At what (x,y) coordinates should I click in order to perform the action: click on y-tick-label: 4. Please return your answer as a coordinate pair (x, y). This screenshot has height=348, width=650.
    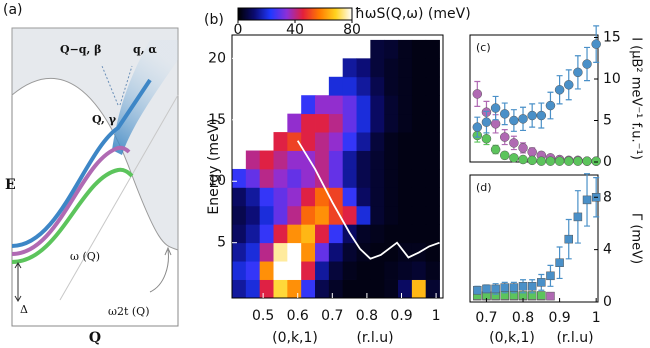
    Looking at the image, I should click on (607, 250).